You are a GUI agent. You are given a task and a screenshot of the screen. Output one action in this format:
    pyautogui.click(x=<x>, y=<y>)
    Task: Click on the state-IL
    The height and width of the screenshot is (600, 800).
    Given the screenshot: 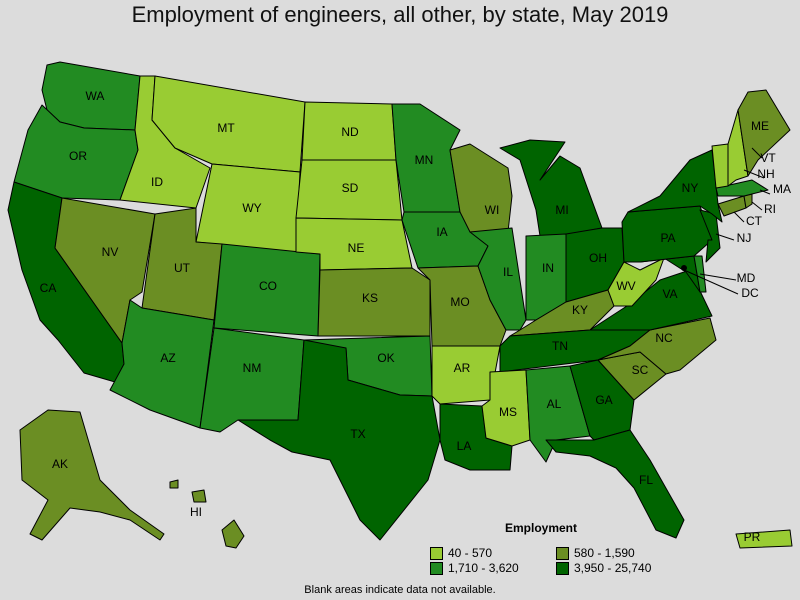 What is the action you would take?
    pyautogui.click(x=498, y=279)
    